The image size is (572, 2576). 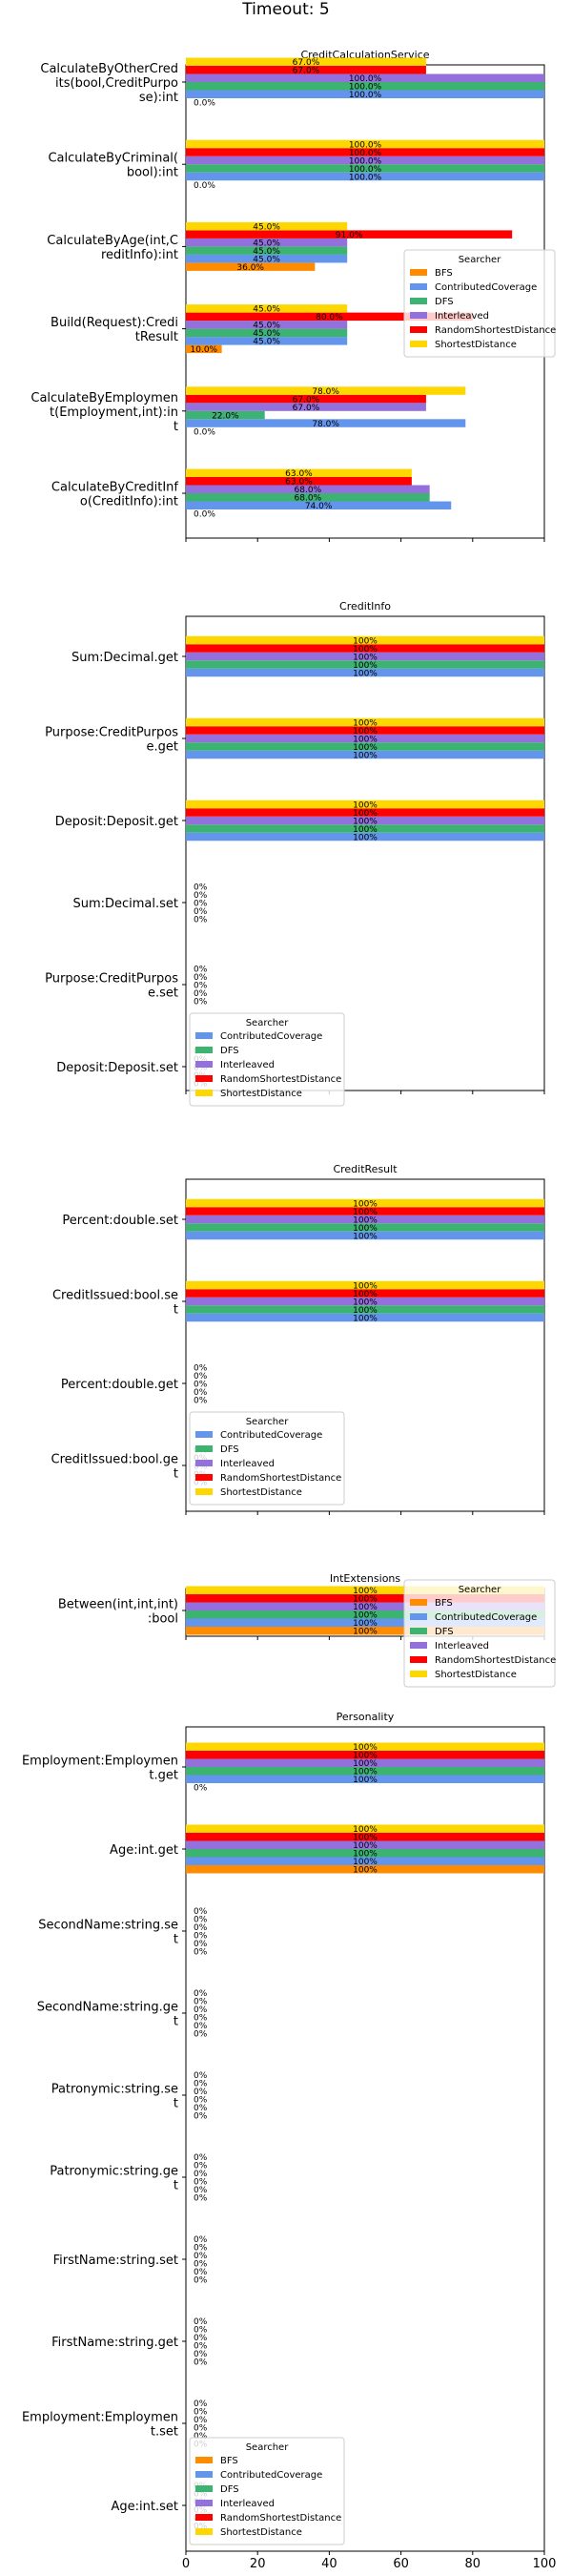 What do you see at coordinates (205, 350) in the screenshot?
I see `bar-value-label: 10.0%` at bounding box center [205, 350].